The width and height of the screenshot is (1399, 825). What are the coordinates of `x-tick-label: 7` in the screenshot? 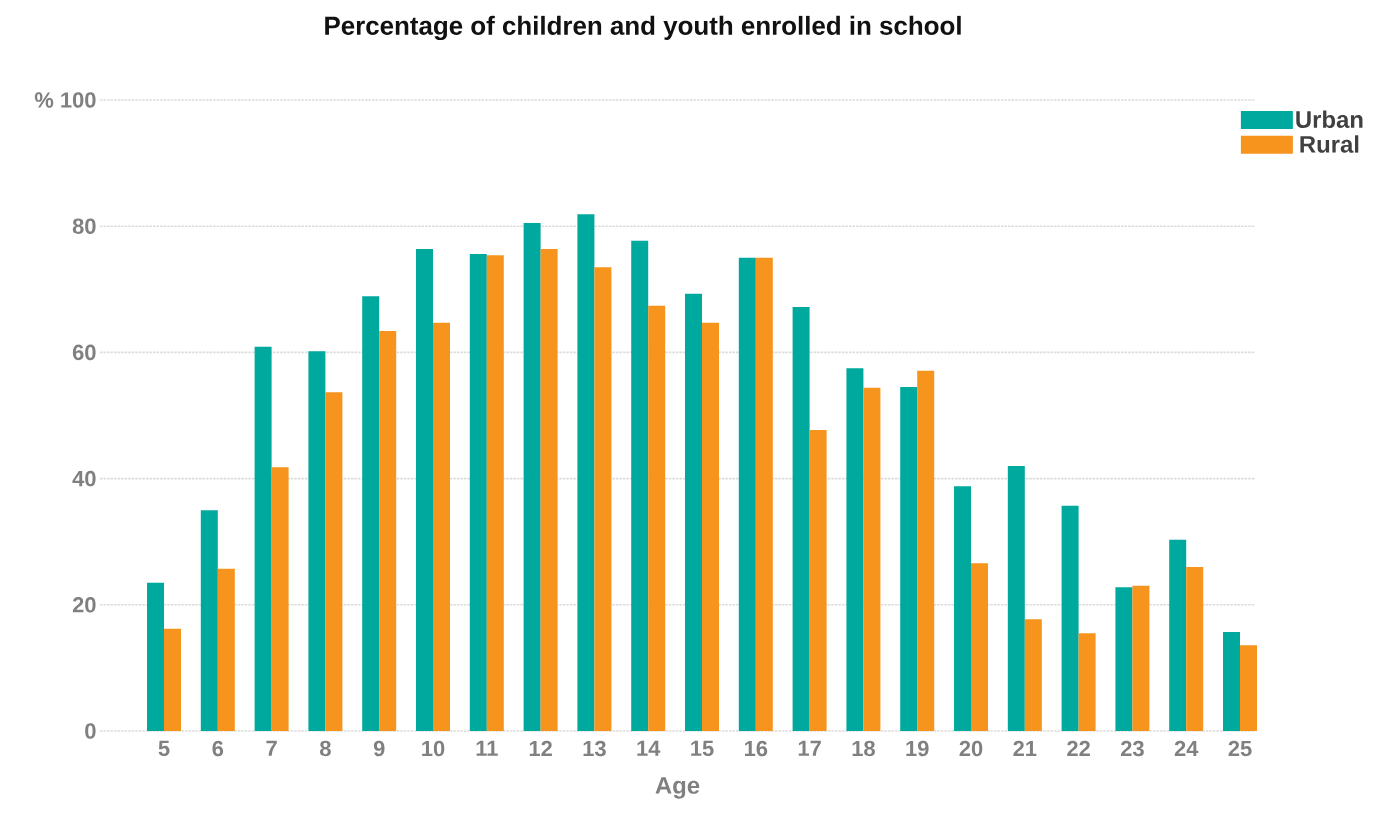 It's located at (271, 748).